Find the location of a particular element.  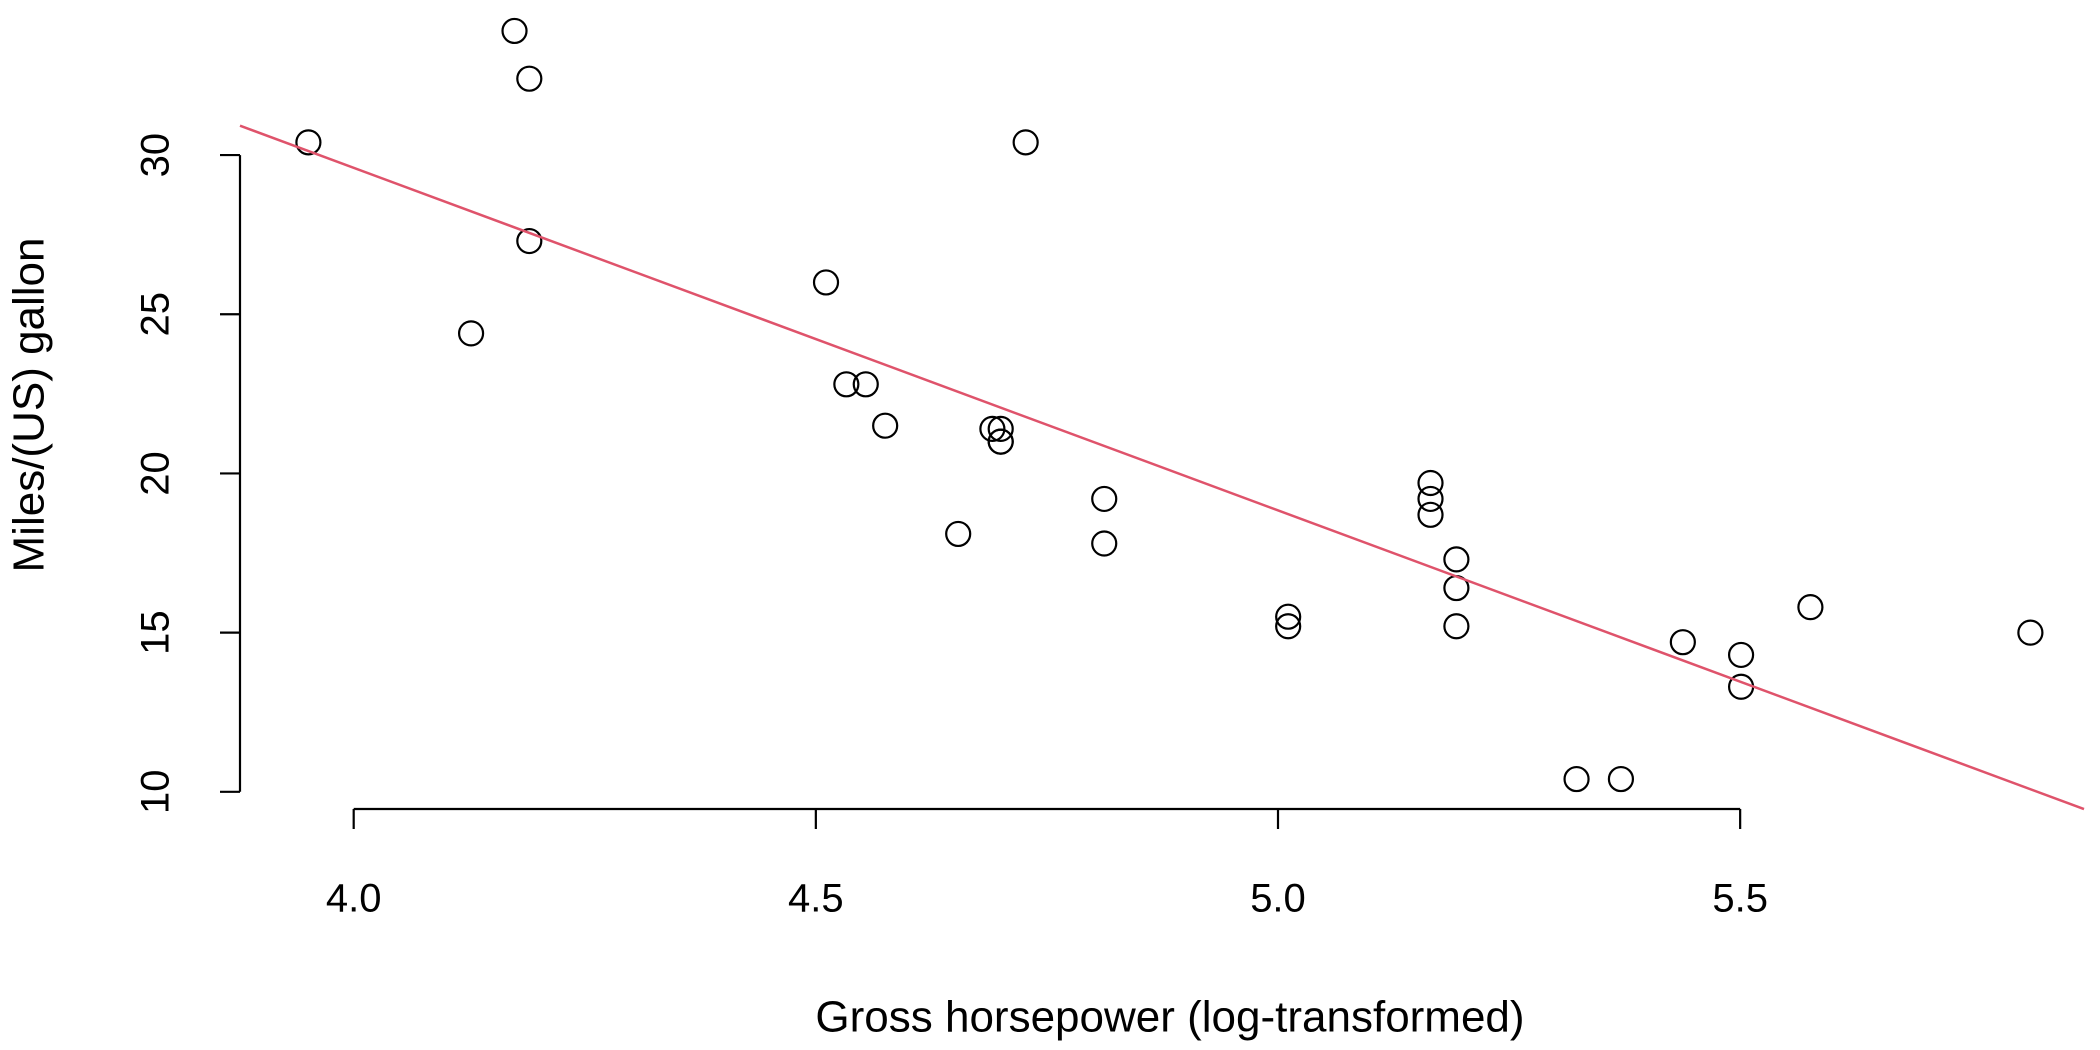

y-tick-label: 20 is located at coordinates (156, 473).